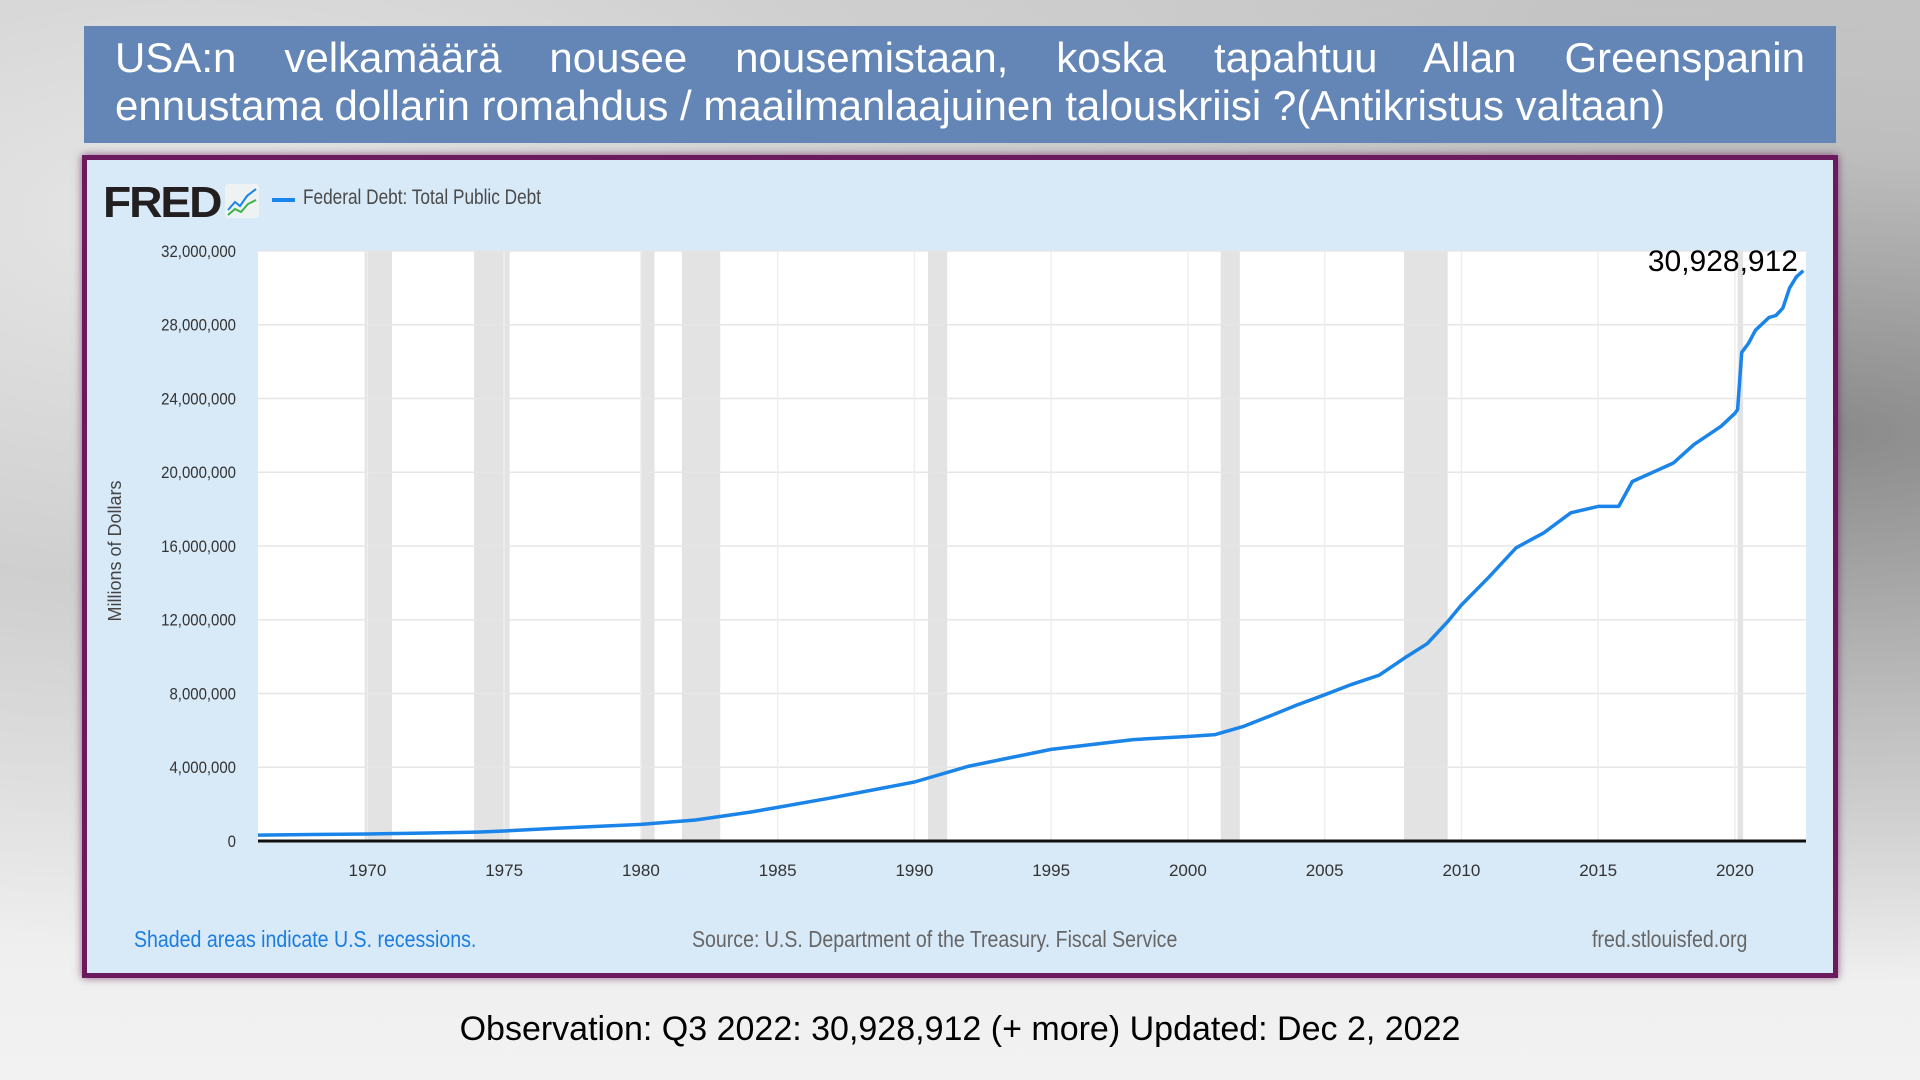 This screenshot has height=1080, width=1920. What do you see at coordinates (115, 550) in the screenshot?
I see `y-axis-title: Millions of Dollars` at bounding box center [115, 550].